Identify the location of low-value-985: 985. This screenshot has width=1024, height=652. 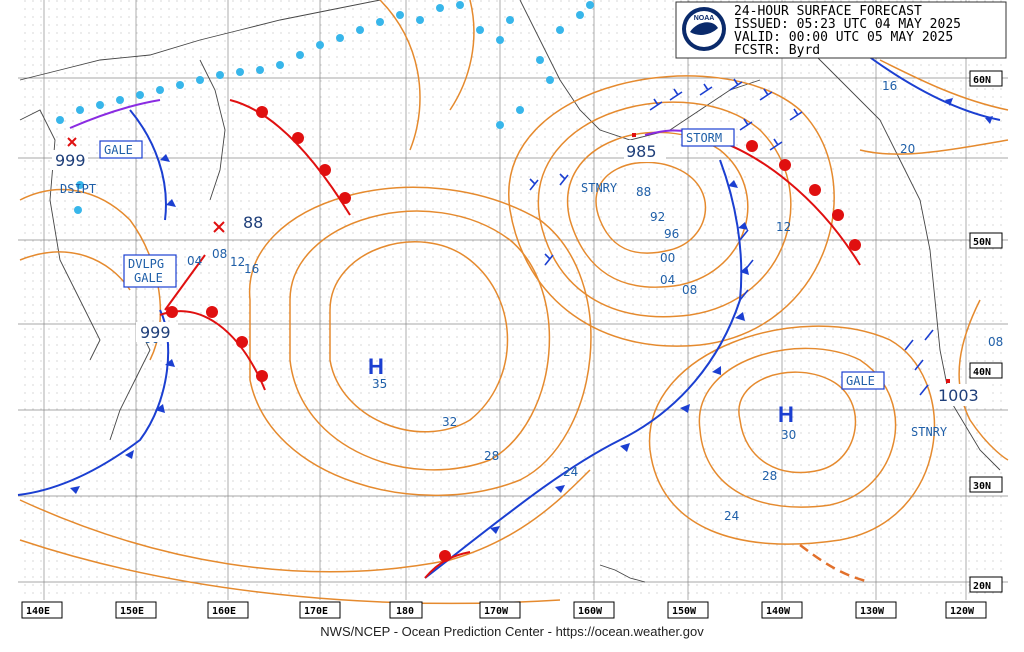
(645, 151).